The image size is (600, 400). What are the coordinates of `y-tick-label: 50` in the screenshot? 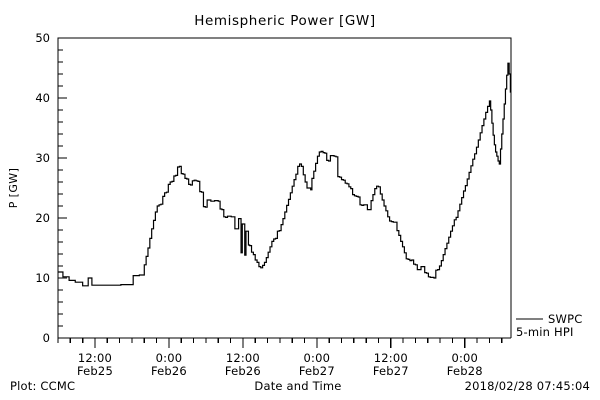 It's located at (42, 38).